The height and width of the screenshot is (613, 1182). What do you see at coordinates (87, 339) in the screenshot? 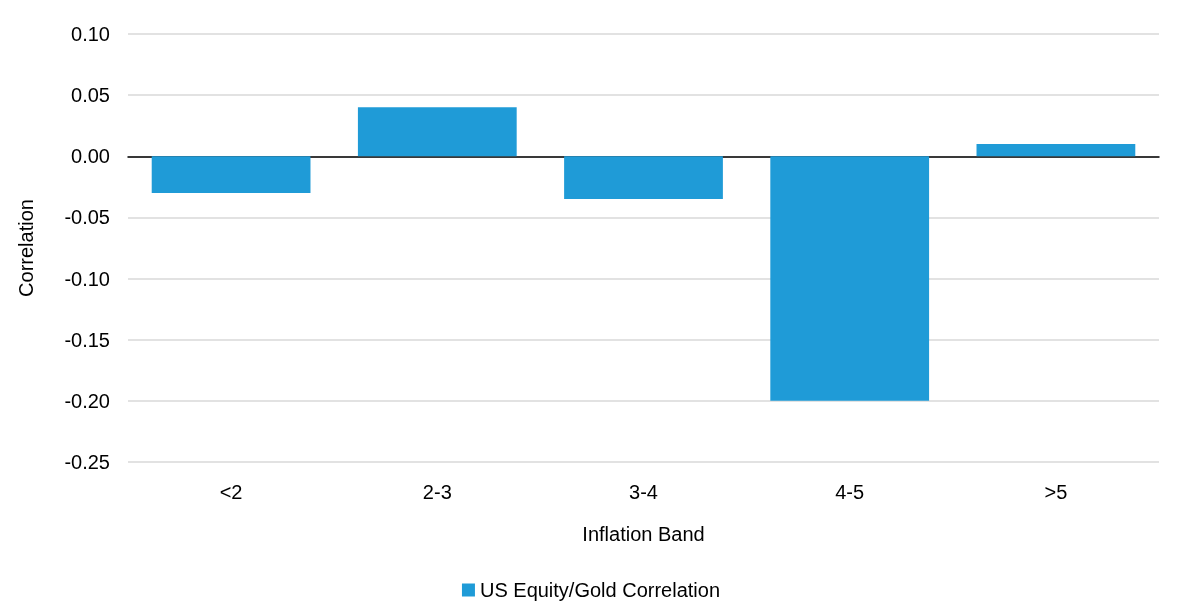
I see `y-tick-label: -0.15` at bounding box center [87, 339].